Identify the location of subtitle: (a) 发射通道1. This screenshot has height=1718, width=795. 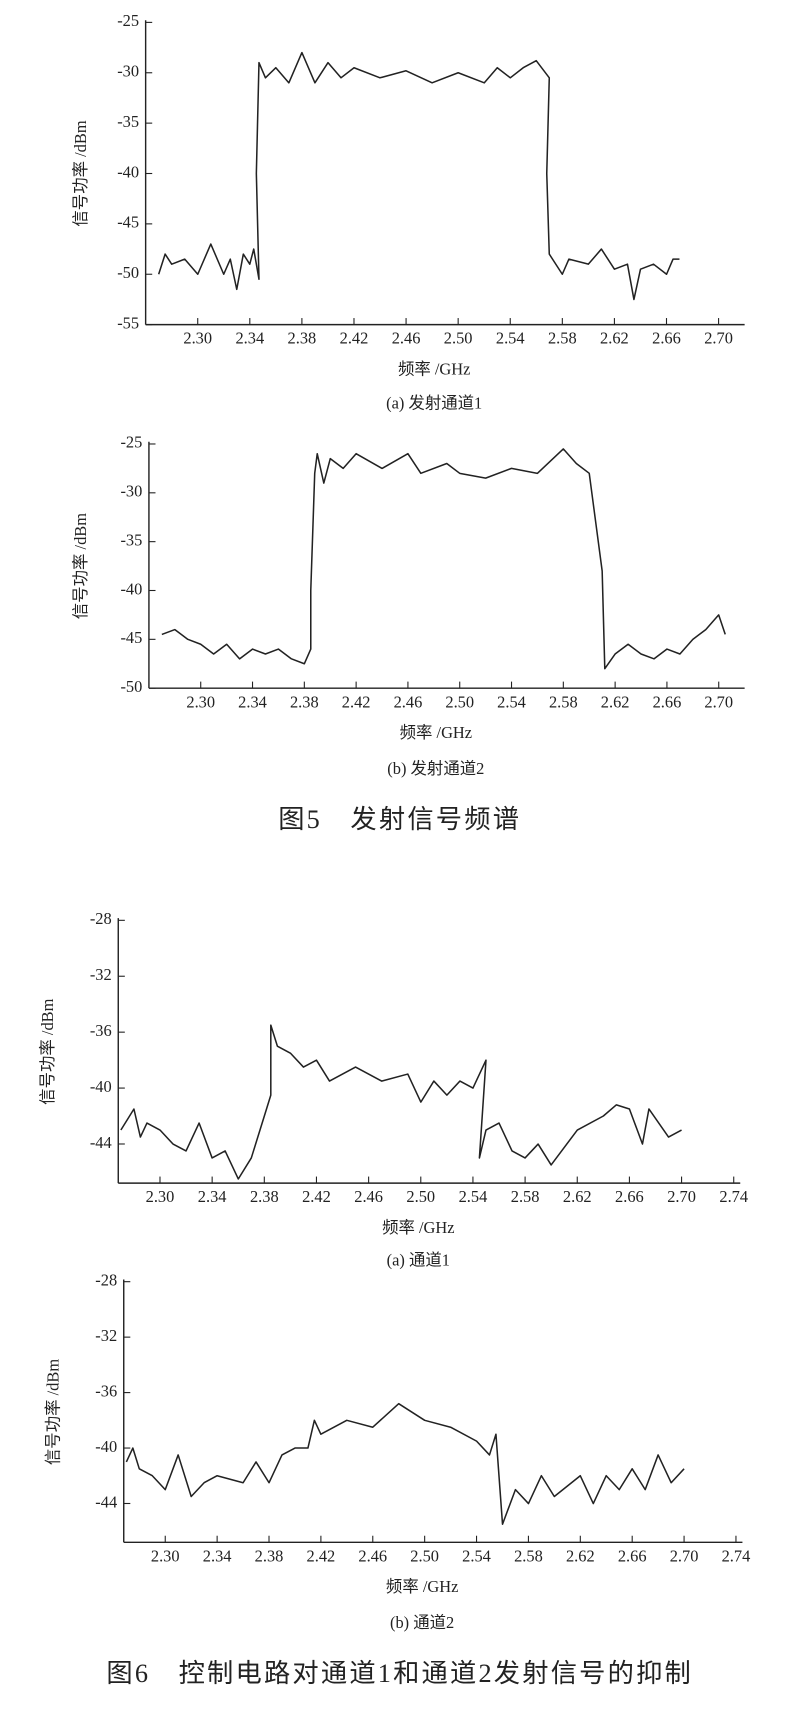
(434, 402).